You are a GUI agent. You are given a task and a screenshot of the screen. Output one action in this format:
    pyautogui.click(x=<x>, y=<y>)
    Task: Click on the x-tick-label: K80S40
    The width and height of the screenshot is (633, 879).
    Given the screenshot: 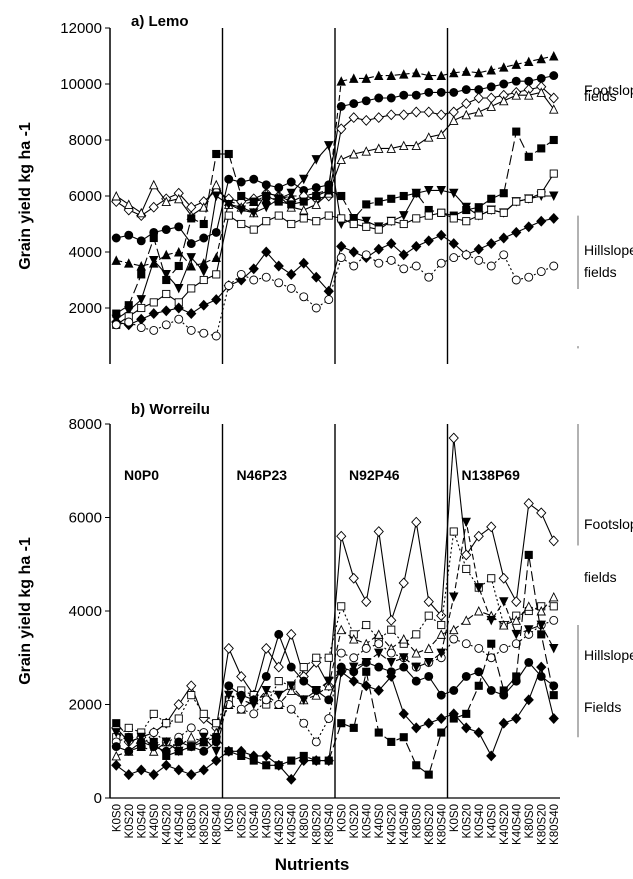 What is the action you would take?
    pyautogui.click(x=555, y=824)
    